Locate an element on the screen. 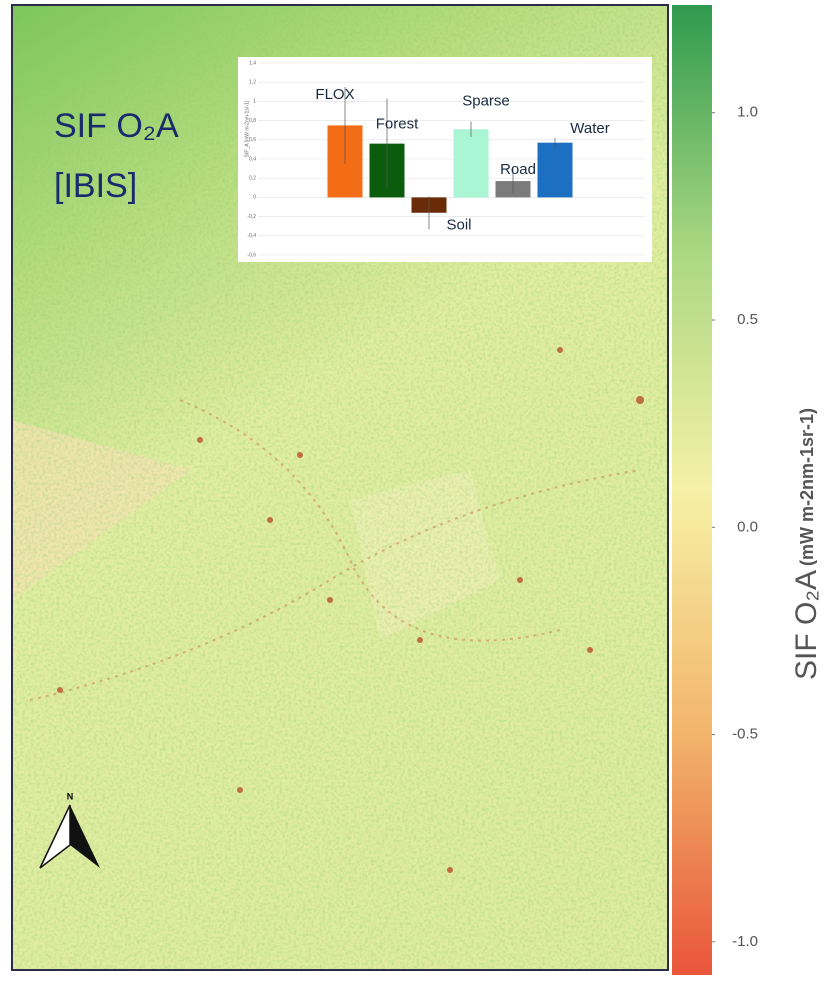 This screenshot has height=981, width=836. bar-label: Road is located at coordinates (518, 169).